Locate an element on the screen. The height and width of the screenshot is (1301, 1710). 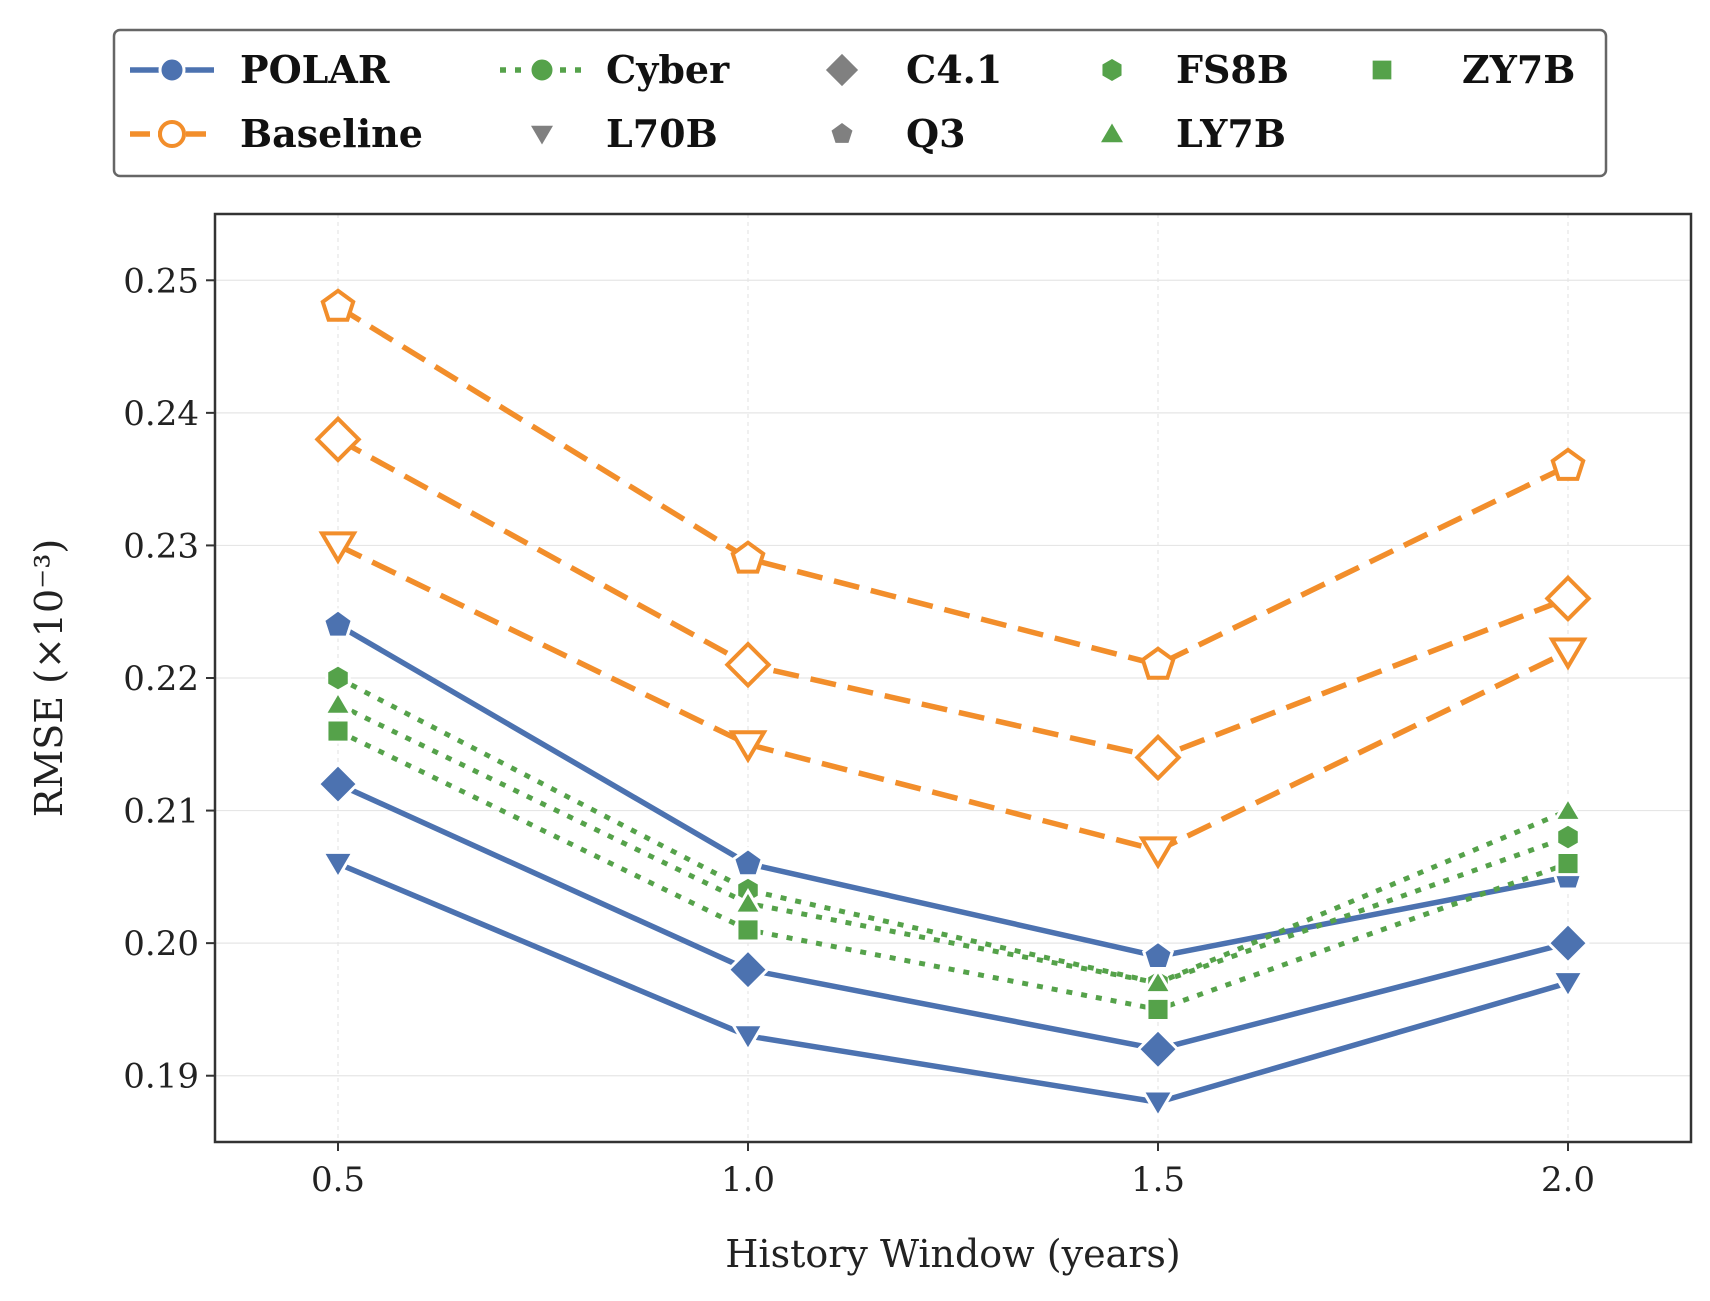
legend-item-baseline: Baseline is located at coordinates (276, 133).